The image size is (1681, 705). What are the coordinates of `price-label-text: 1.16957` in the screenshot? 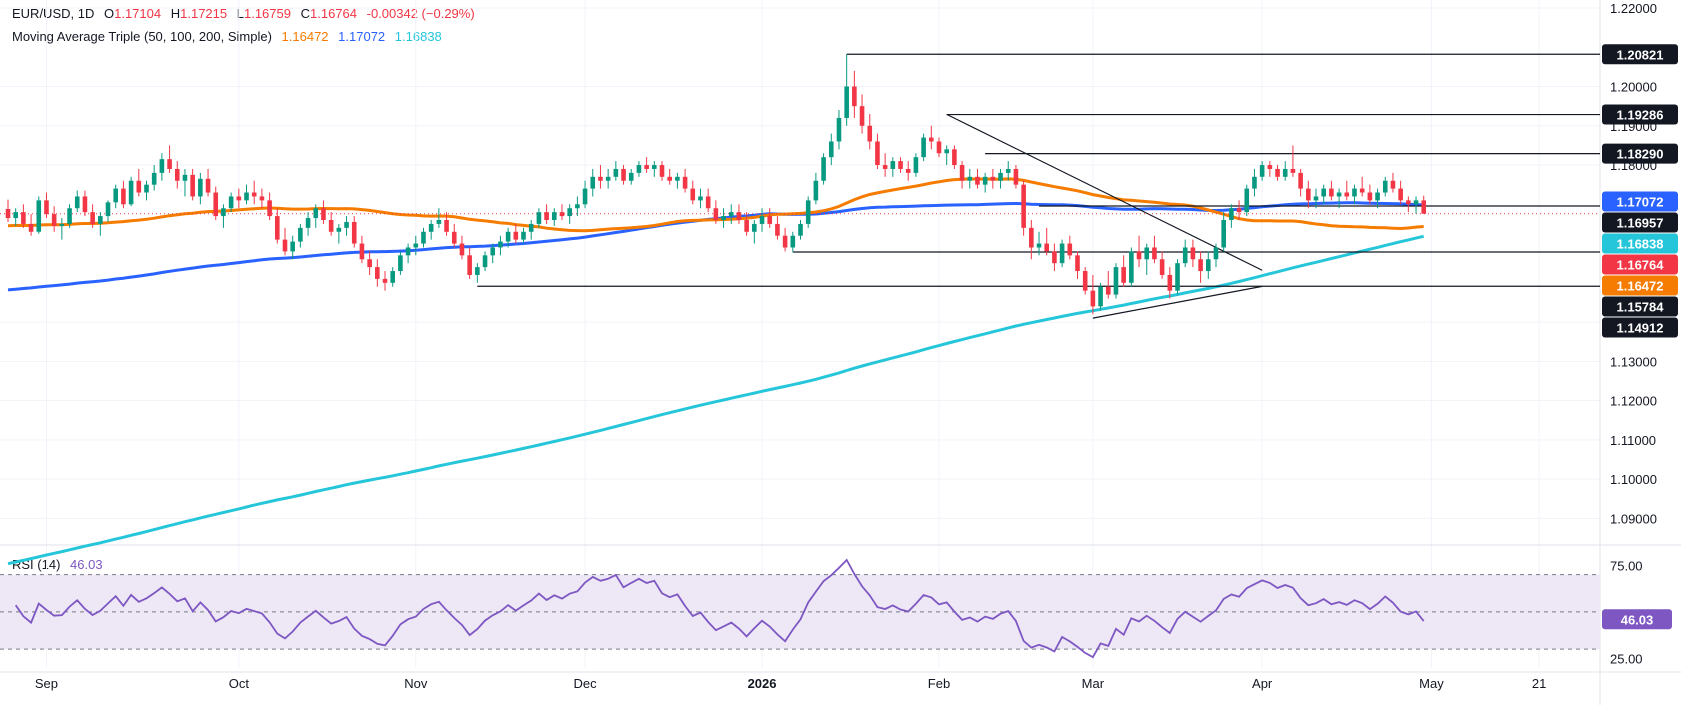 It's located at (1640, 222).